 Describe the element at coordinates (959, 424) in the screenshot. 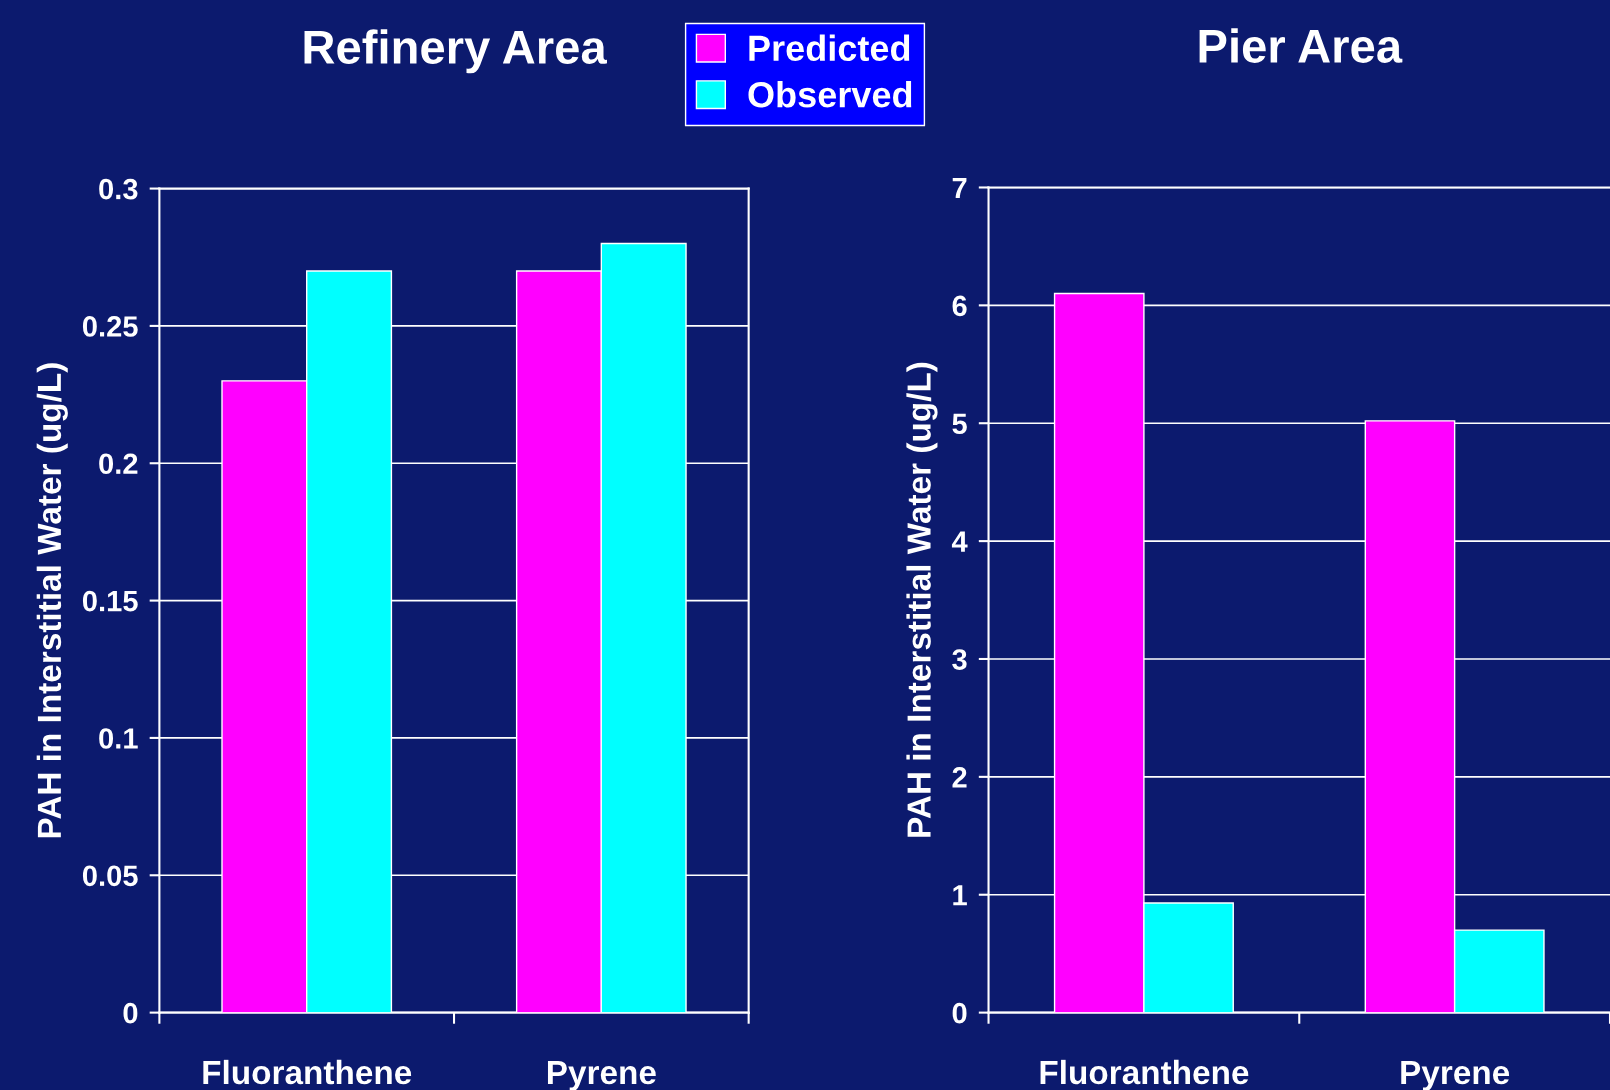

I see `y-tick-label: 5` at that location.